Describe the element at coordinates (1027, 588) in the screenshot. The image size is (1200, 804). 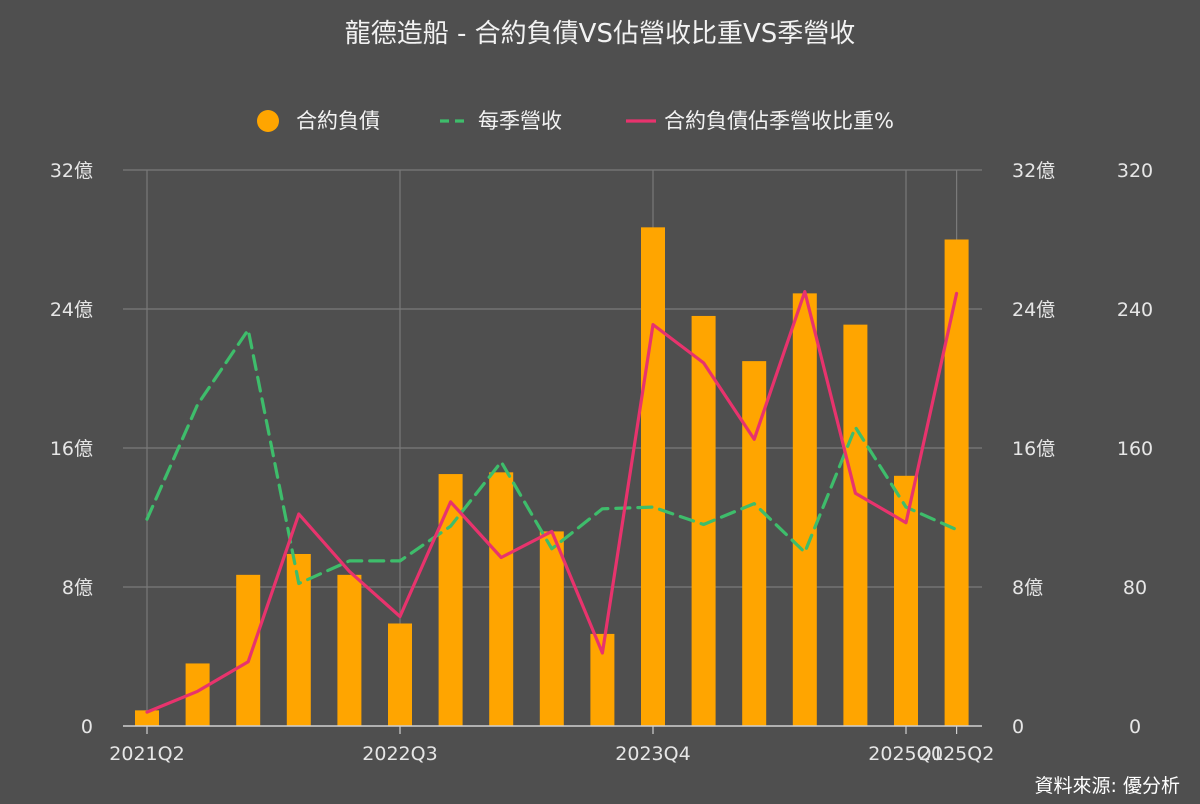
I see `y-right1-tick-label: 8億` at that location.